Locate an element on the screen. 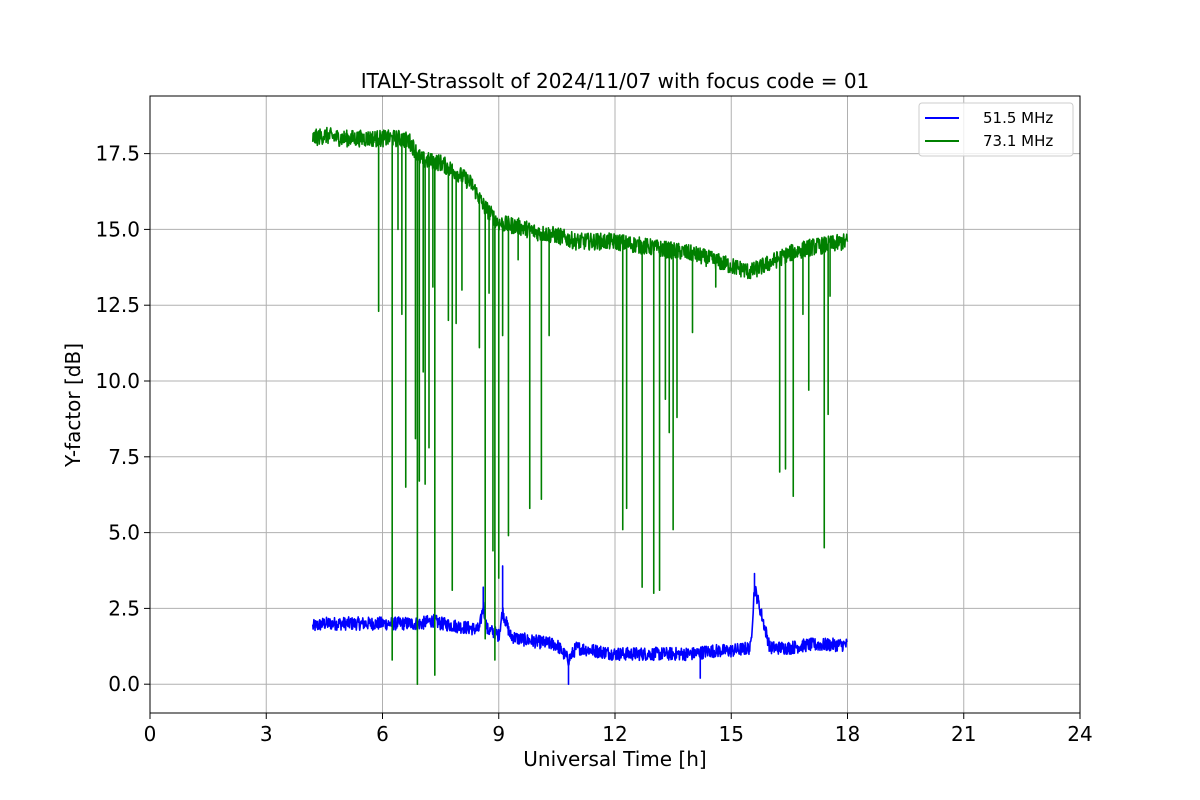  legend-label-73-1: 73.1 MHz is located at coordinates (1018, 141).